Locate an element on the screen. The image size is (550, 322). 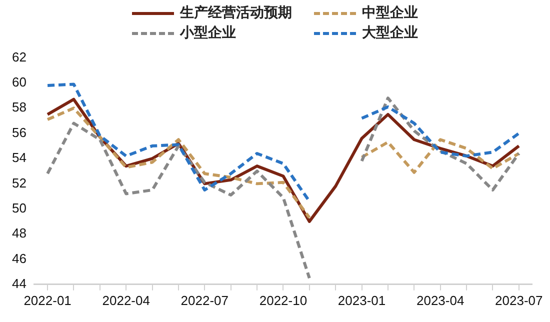
legend-label: 小型企业 is located at coordinates (208, 33).